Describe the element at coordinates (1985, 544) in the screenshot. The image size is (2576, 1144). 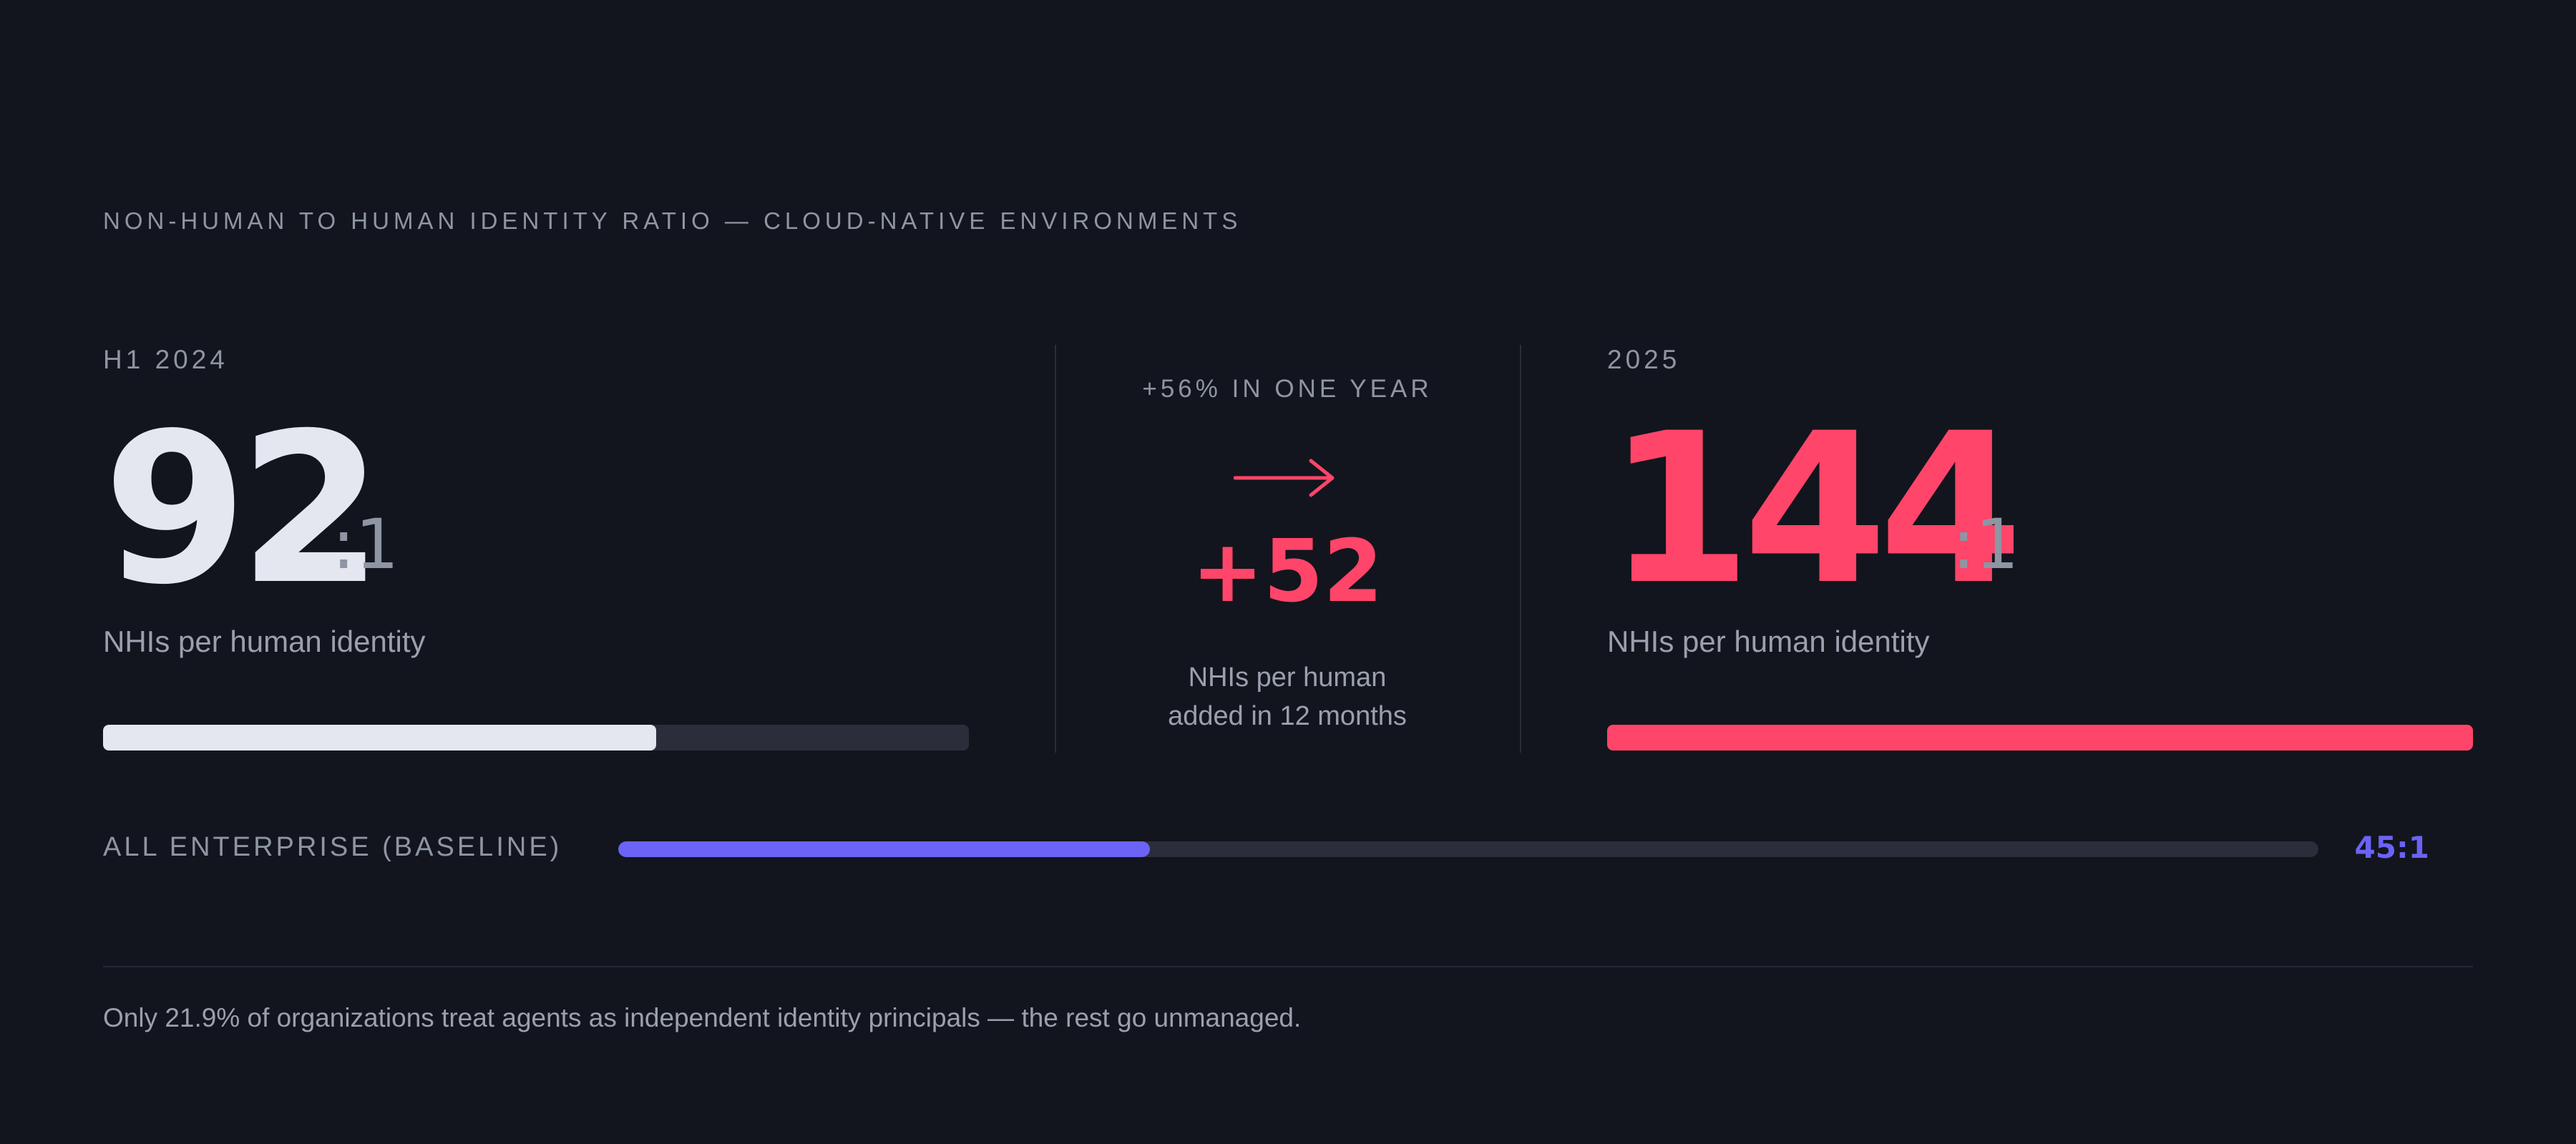
I see `after-ratio-suffix: :1` at that location.